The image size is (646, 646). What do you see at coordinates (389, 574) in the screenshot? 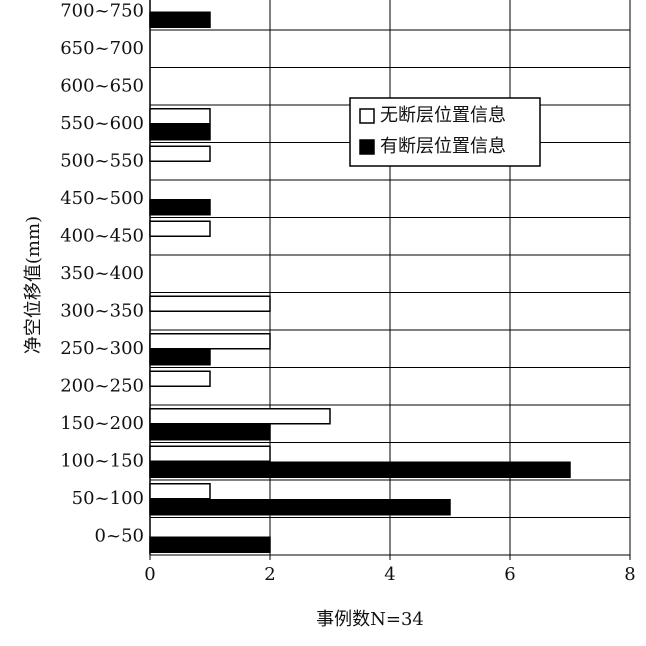
I see `x-tick-label: 4` at bounding box center [389, 574].